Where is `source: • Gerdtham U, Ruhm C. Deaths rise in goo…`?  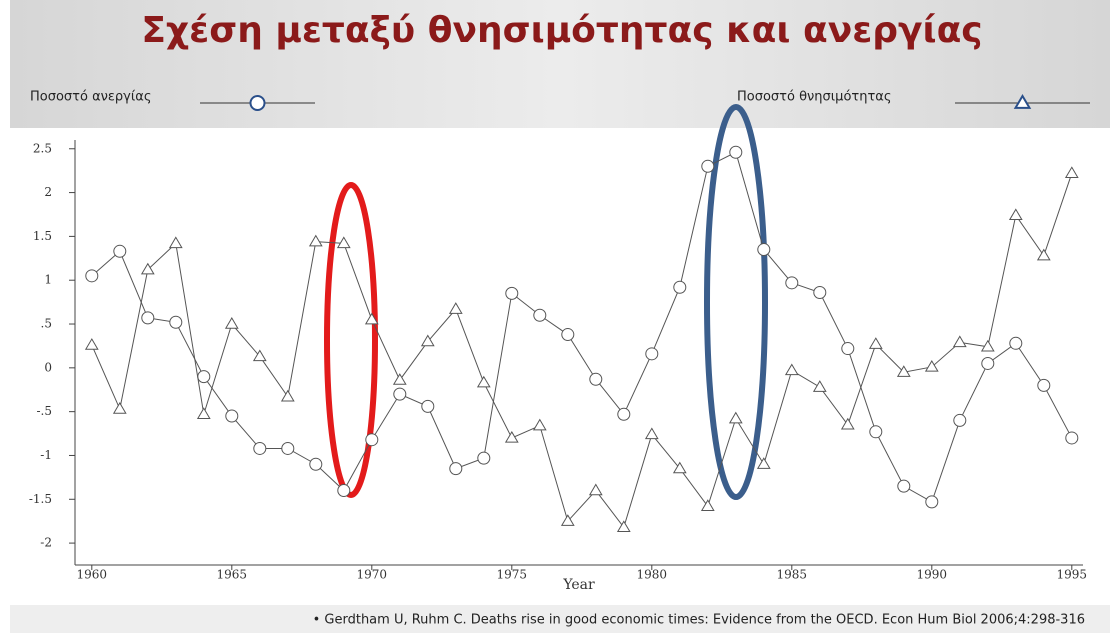
source: • Gerdtham U, Ruhm C. Deaths rise in goo… is located at coordinates (699, 620).